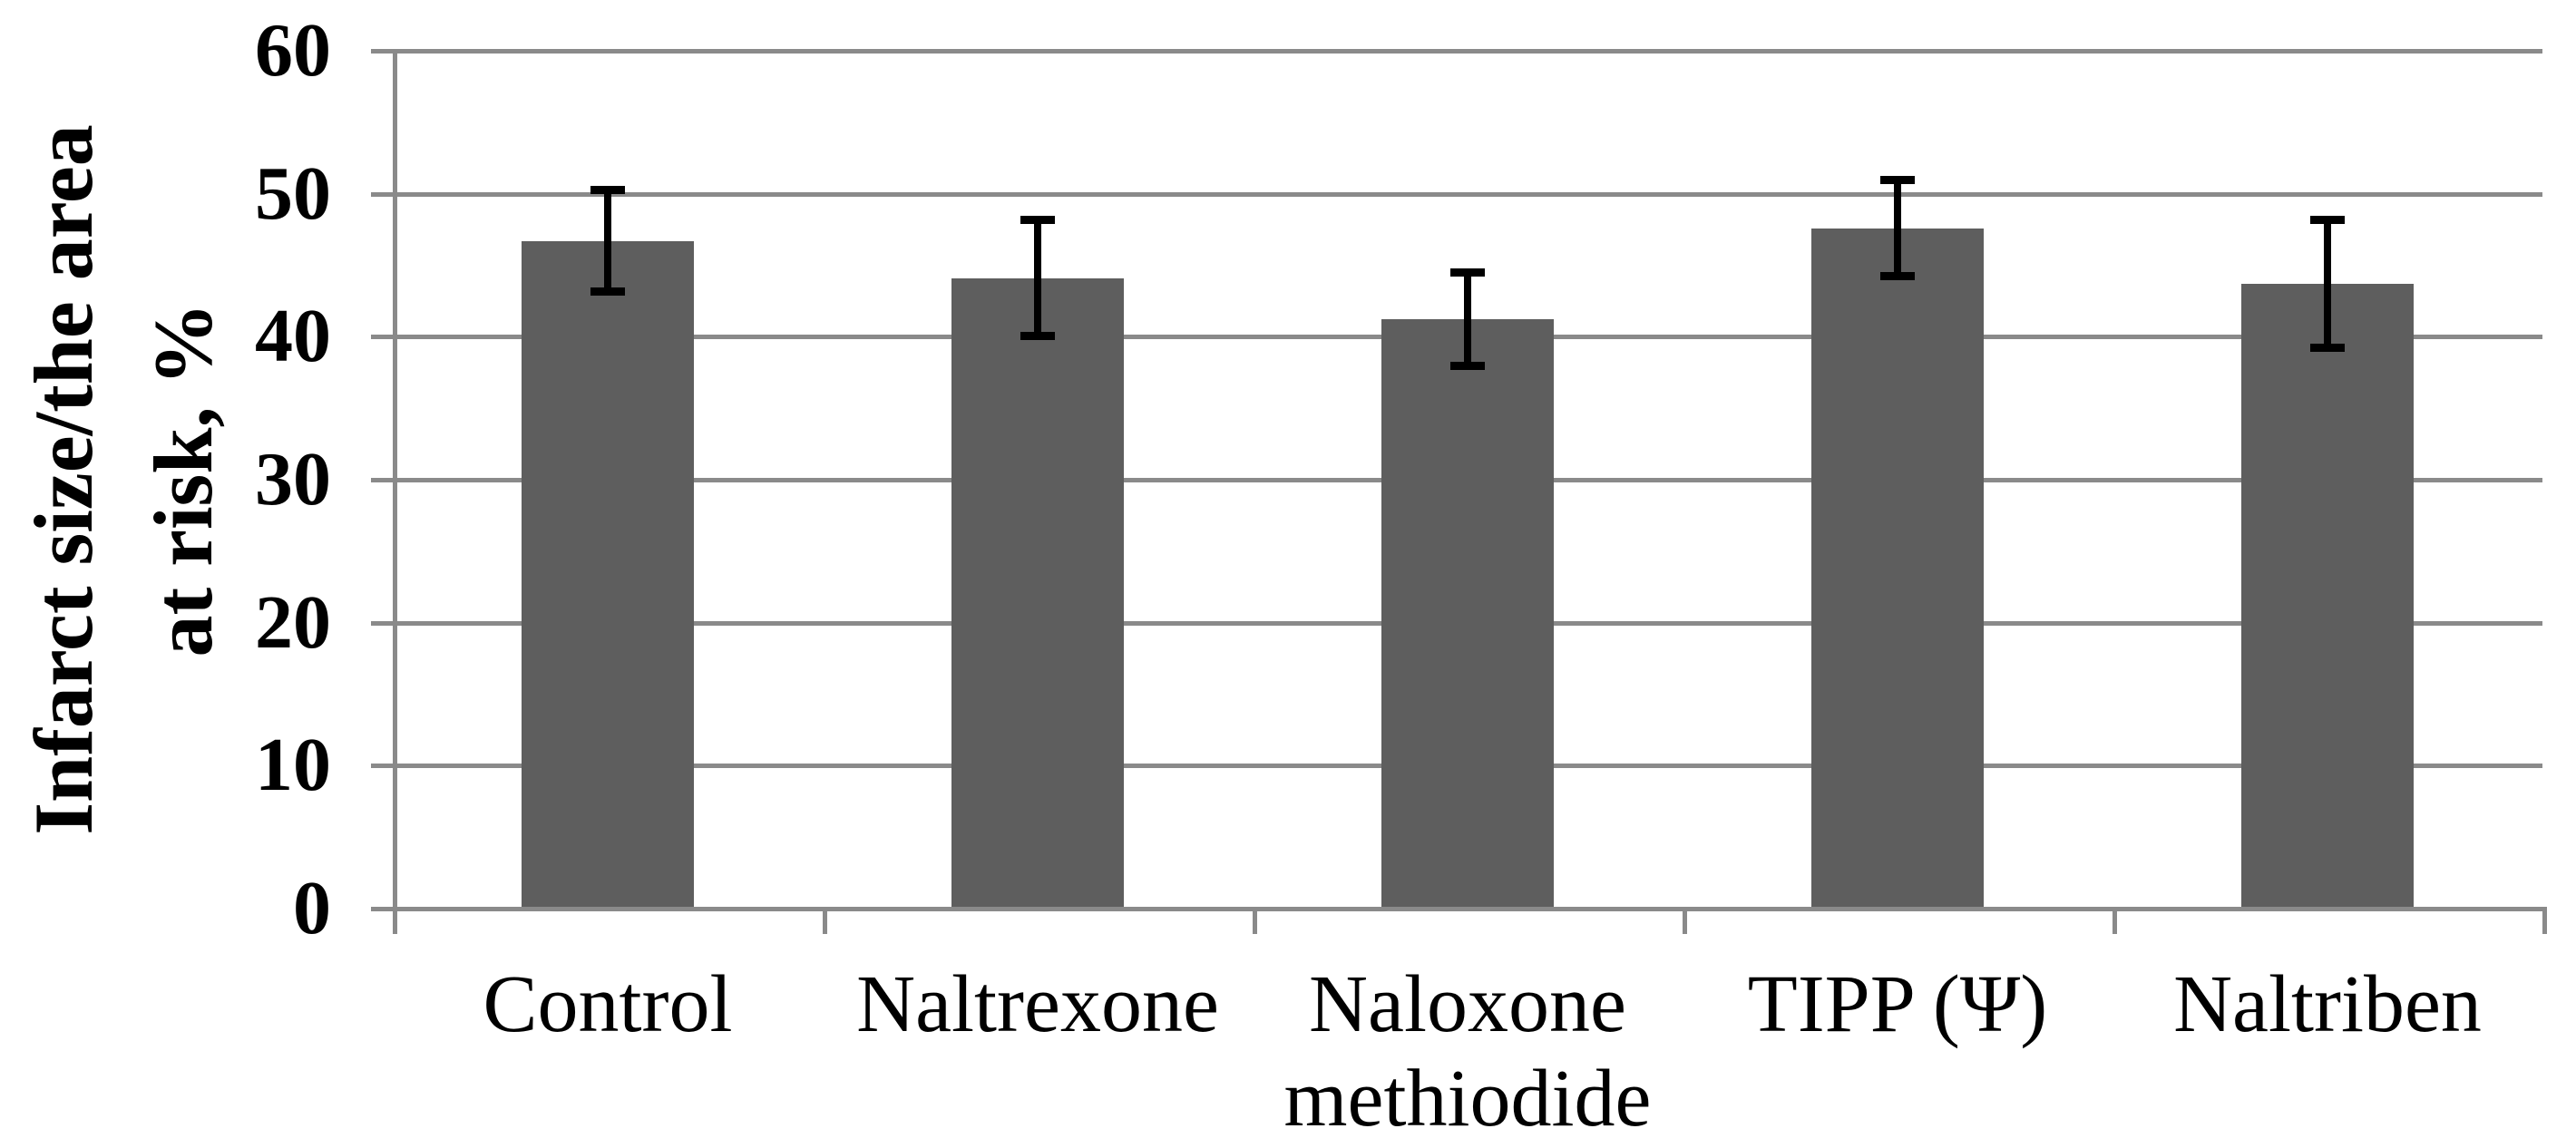 This screenshot has width=2576, height=1148. I want to click on x-category-label-naltriben: Naltriben, so click(2327, 1004).